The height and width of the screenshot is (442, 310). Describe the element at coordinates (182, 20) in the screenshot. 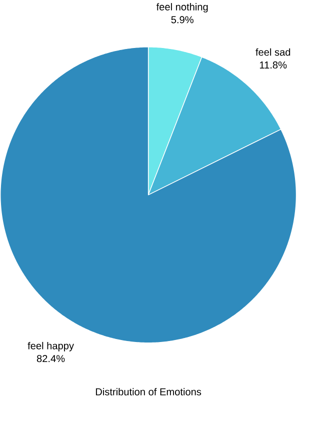

I see `data-label: 5.9%` at that location.